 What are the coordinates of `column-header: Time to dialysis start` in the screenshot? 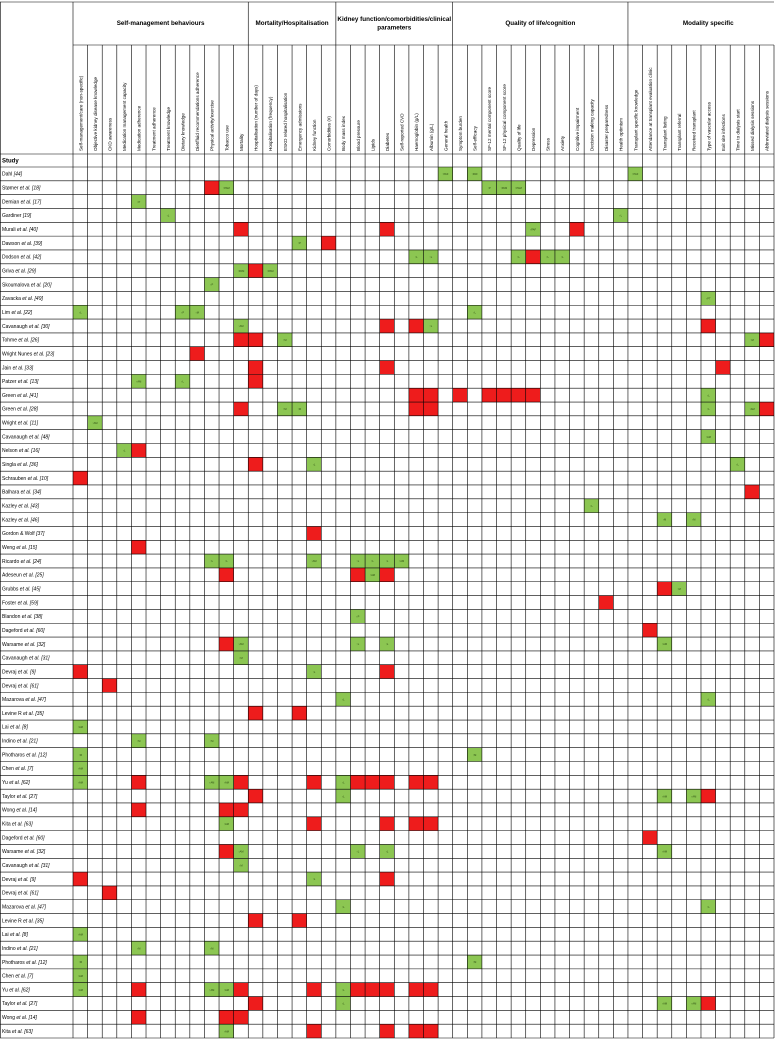 It's located at (737, 130).